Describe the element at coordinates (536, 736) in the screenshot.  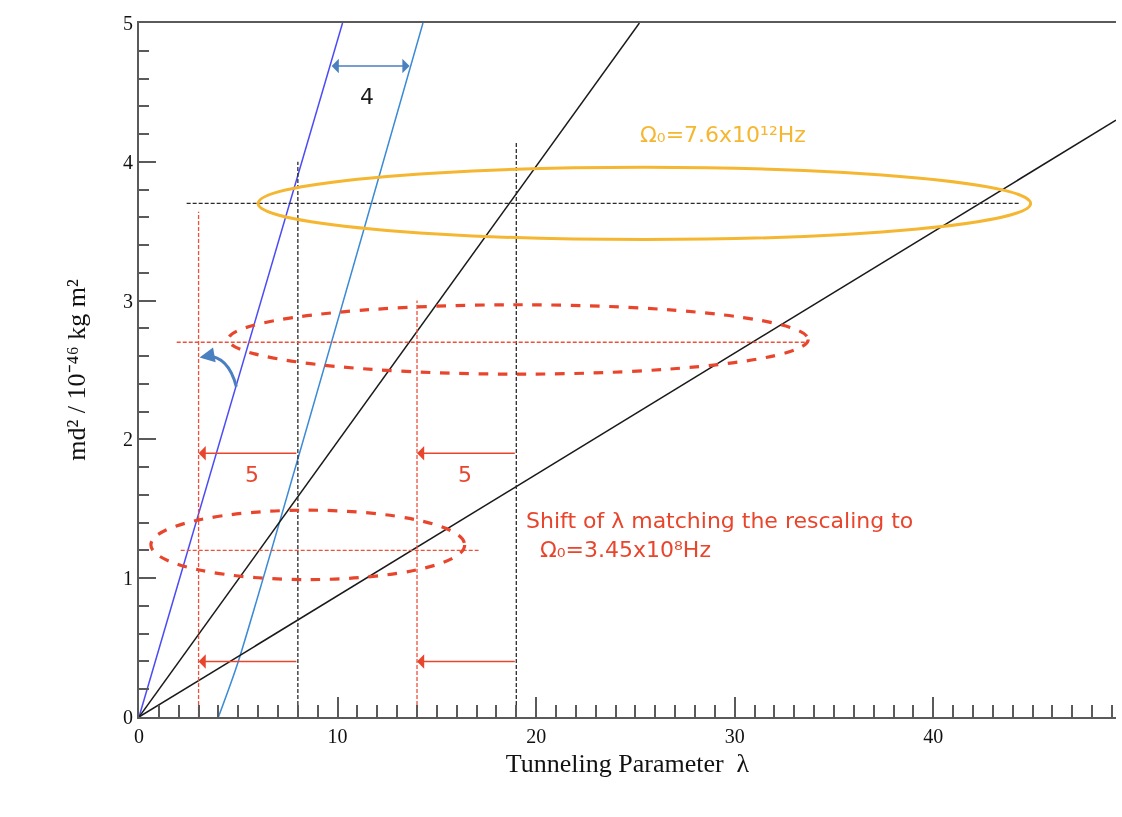
I see `x-tick-label: 20` at that location.